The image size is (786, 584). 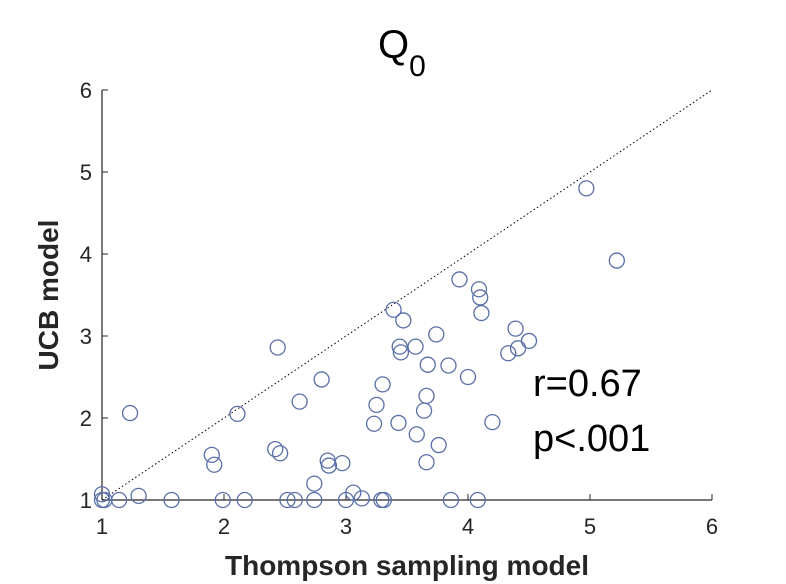 What do you see at coordinates (86, 336) in the screenshot?
I see `y-tick-label: 3` at bounding box center [86, 336].